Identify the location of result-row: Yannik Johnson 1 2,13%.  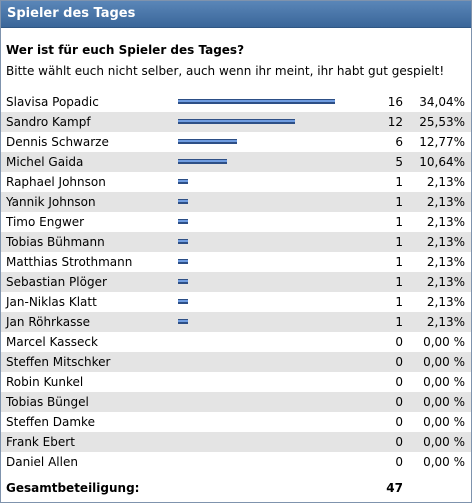
(236, 202).